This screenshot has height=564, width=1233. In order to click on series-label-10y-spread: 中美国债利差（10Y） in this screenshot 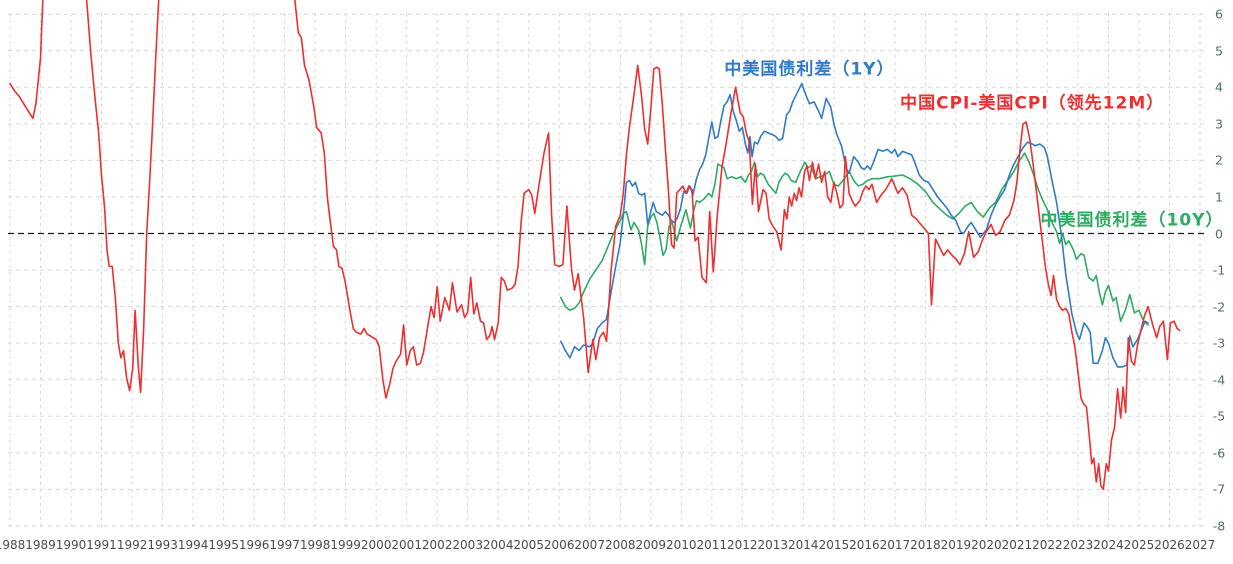, I will do `click(1132, 220)`.